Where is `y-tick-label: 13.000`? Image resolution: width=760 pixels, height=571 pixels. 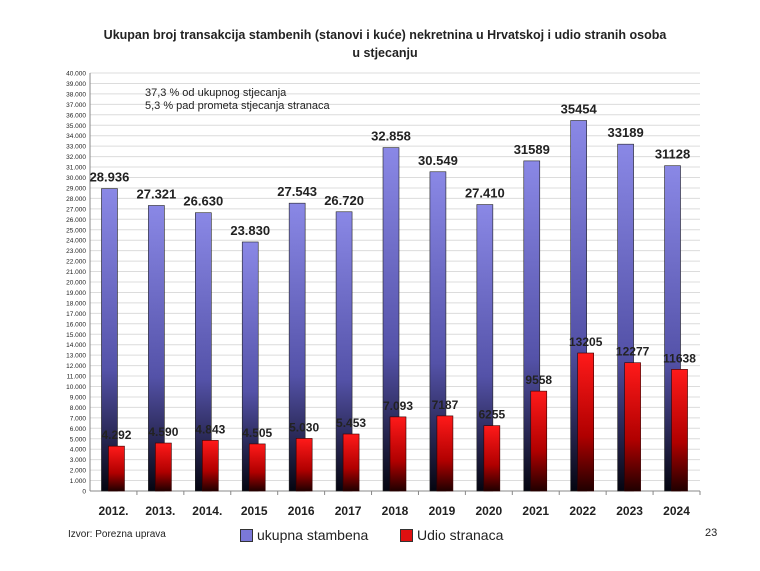 y-tick-label: 13.000 is located at coordinates (76, 356).